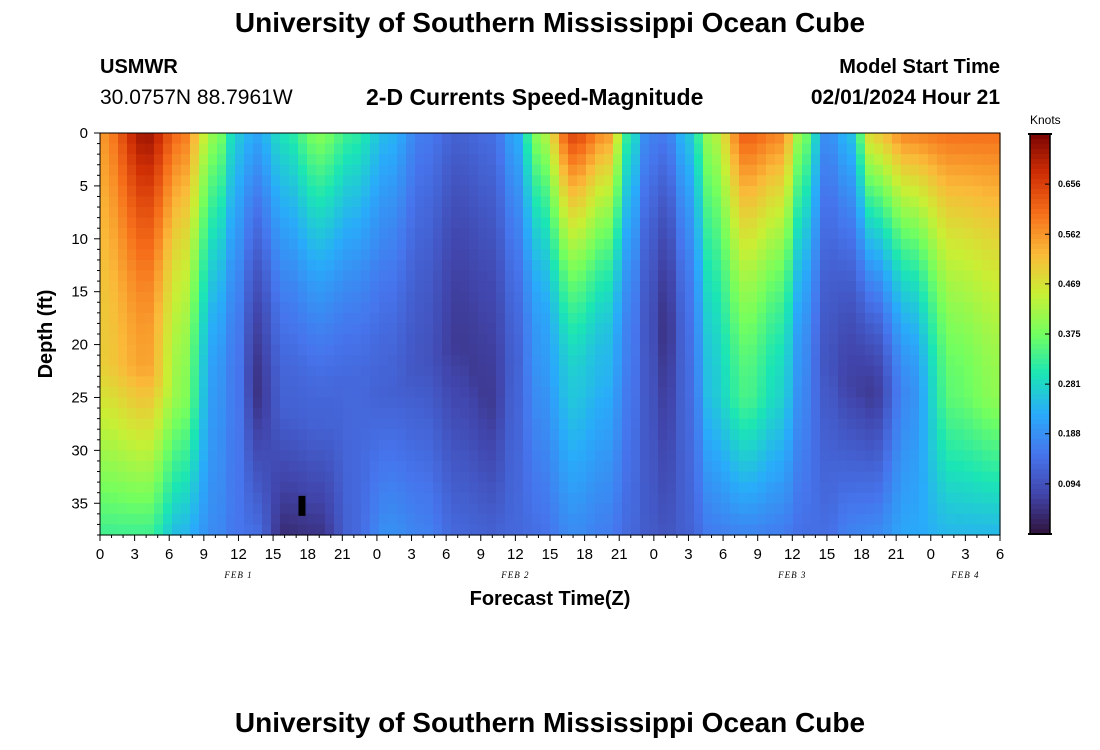 The image size is (1100, 750). What do you see at coordinates (1069, 334) in the screenshot?
I see `colorbar-tick-label: 0.375` at bounding box center [1069, 334].